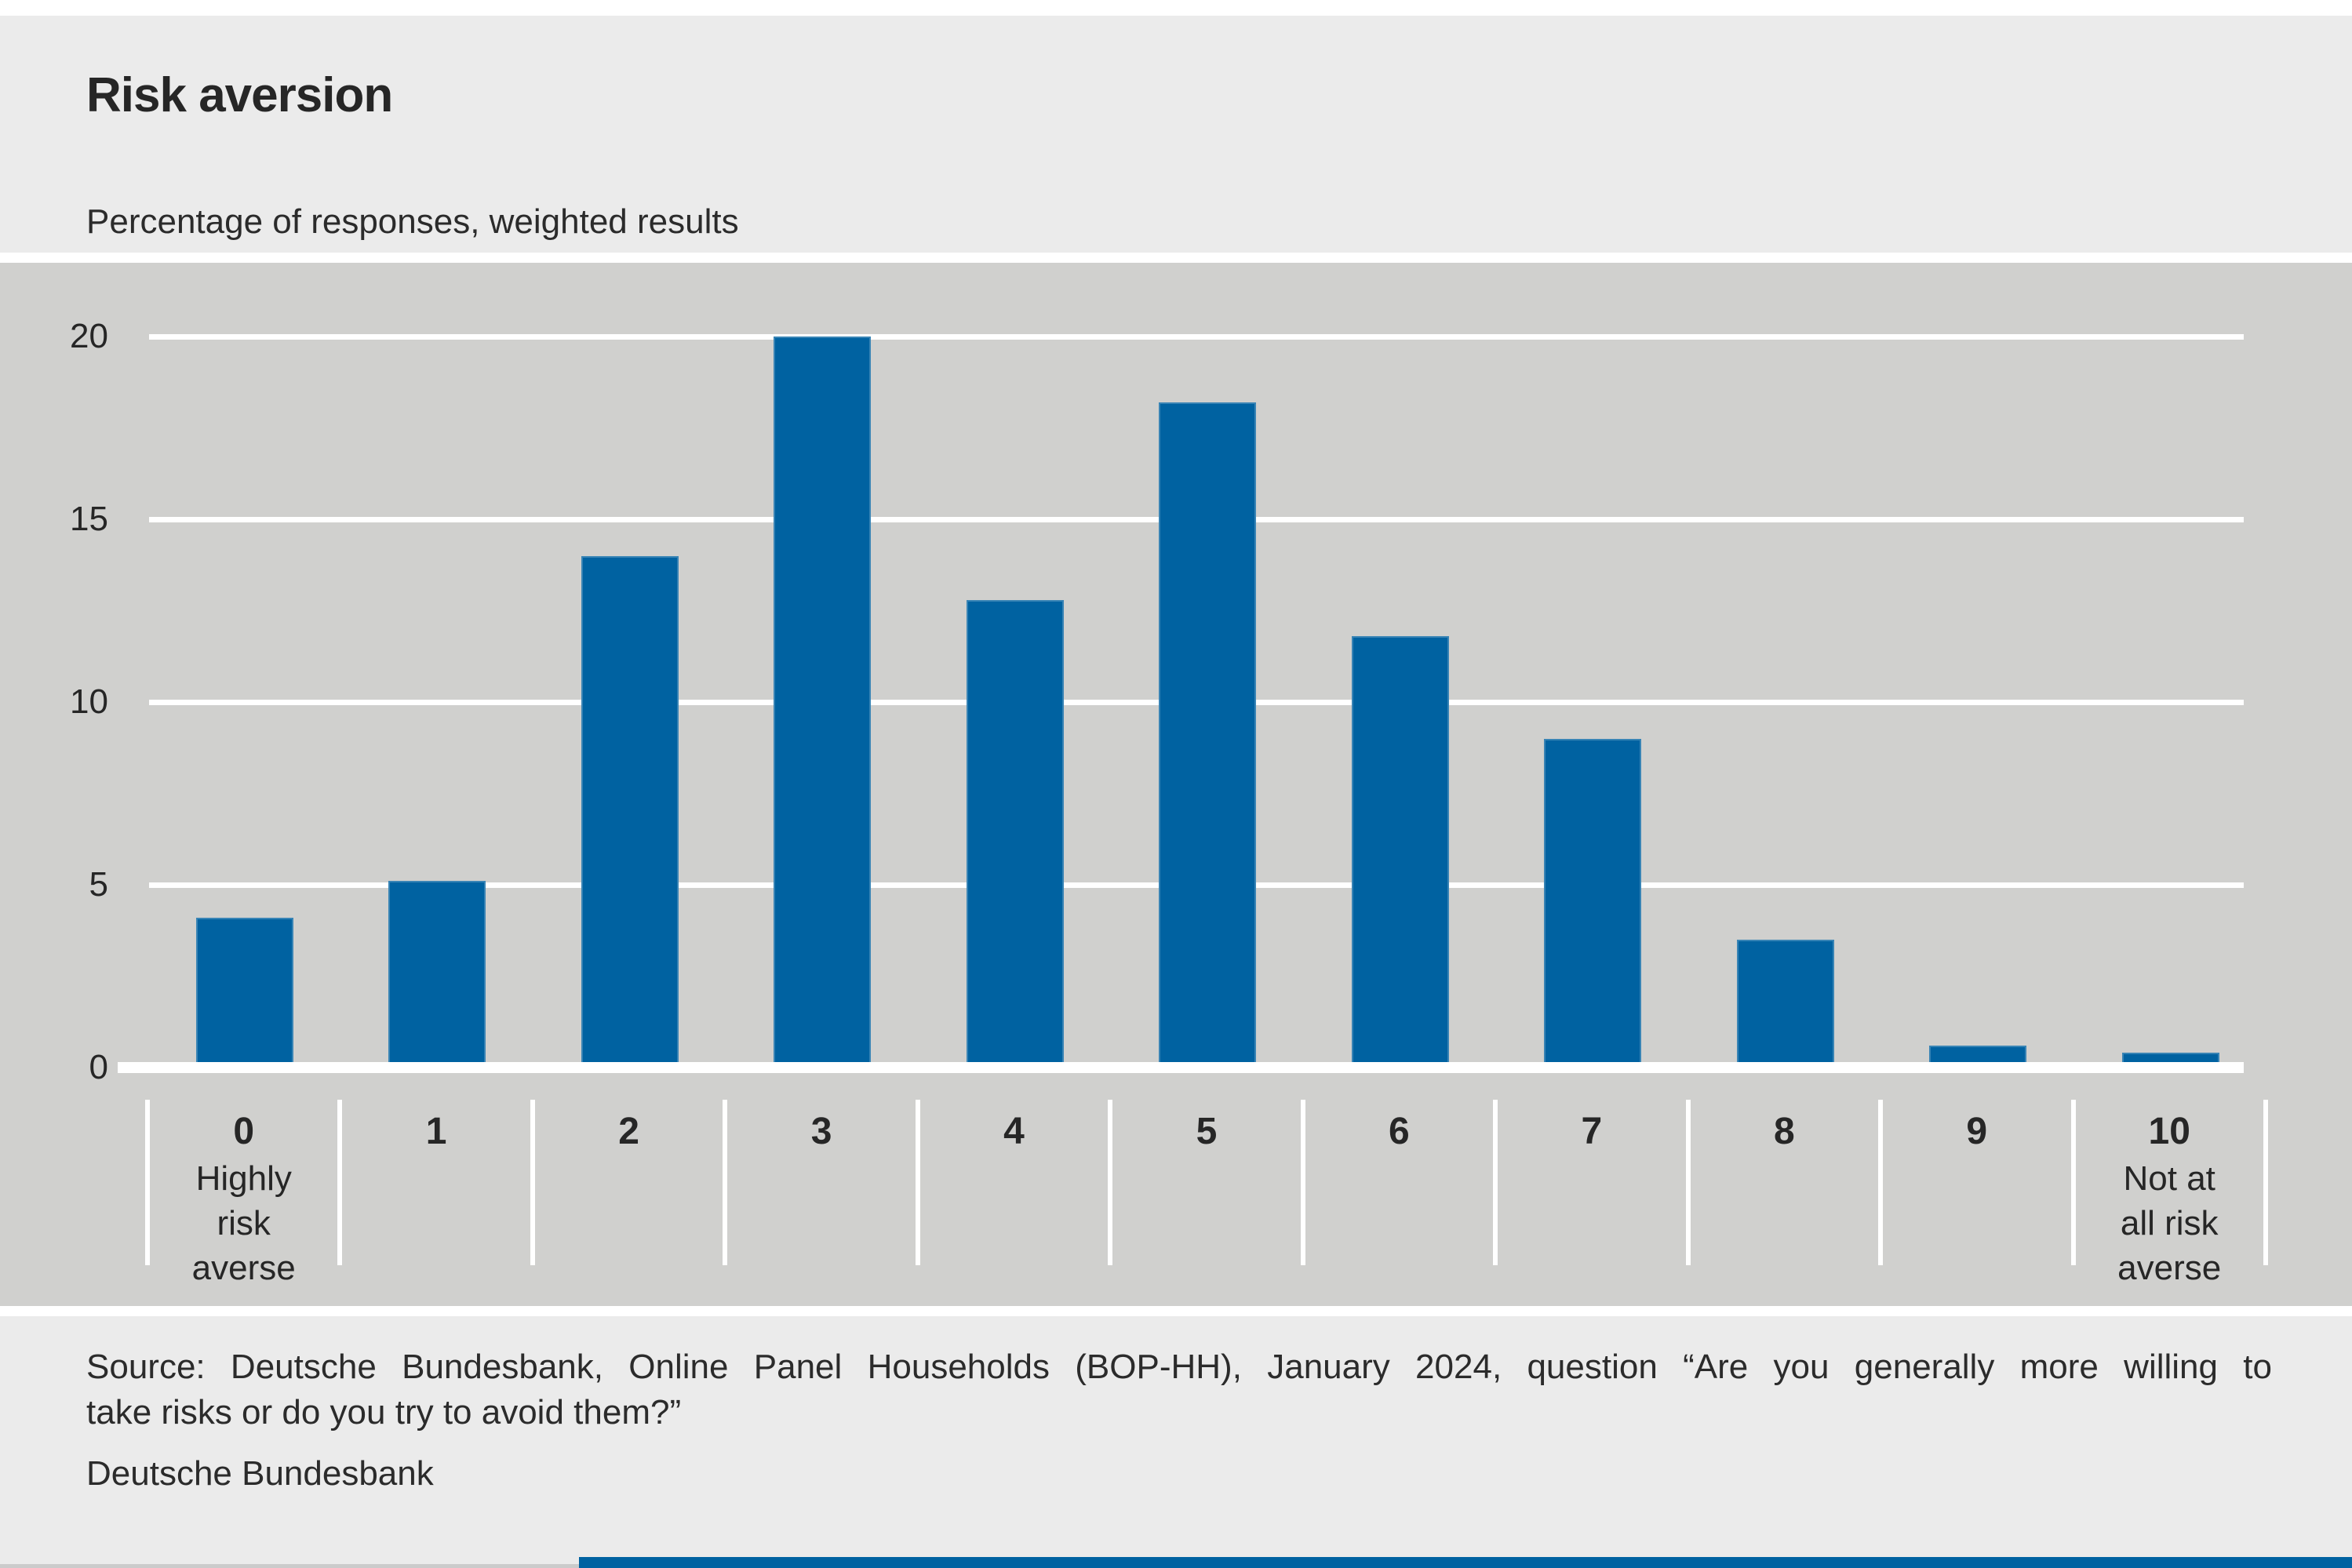 Image resolution: width=2352 pixels, height=1568 pixels. What do you see at coordinates (1181, 1067) in the screenshot?
I see `x-axis-baseline` at bounding box center [1181, 1067].